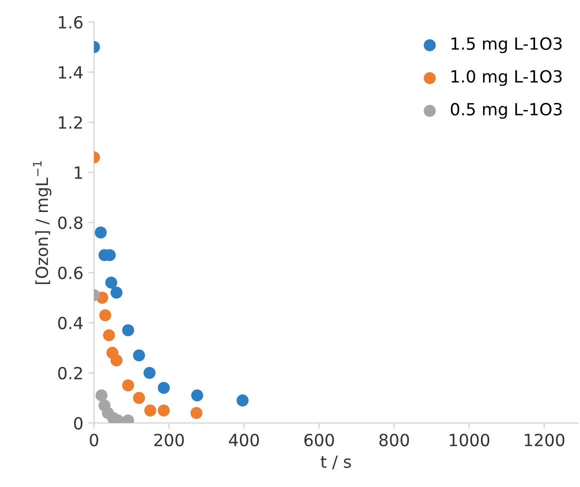 The width and height of the screenshot is (580, 487). Describe the element at coordinates (319, 440) in the screenshot. I see `x-tick-label: 600` at that location.